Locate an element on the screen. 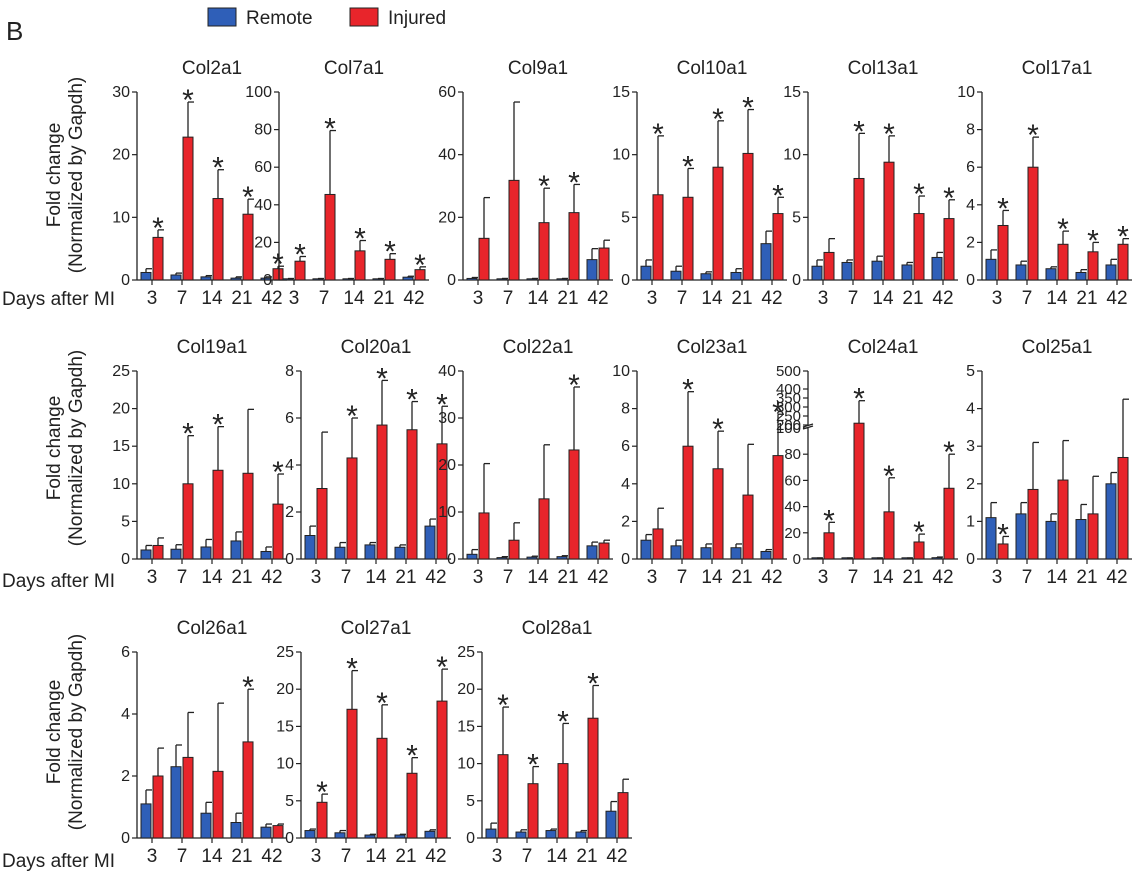  chart-title: Col9a1 is located at coordinates (538, 68).